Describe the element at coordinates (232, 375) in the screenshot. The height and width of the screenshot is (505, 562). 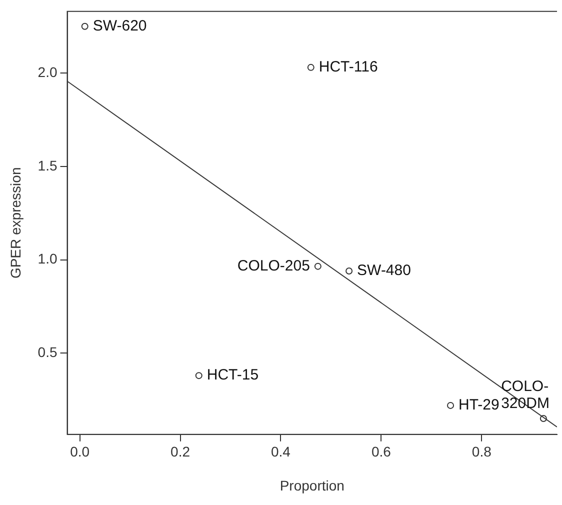
I see `annotation: HCT-15` at that location.